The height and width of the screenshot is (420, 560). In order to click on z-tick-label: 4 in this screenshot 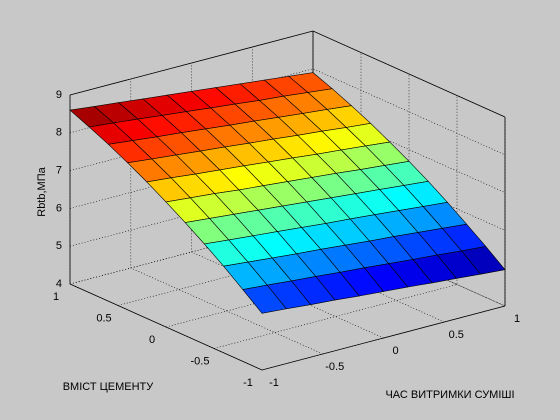, I will do `click(59, 284)`.